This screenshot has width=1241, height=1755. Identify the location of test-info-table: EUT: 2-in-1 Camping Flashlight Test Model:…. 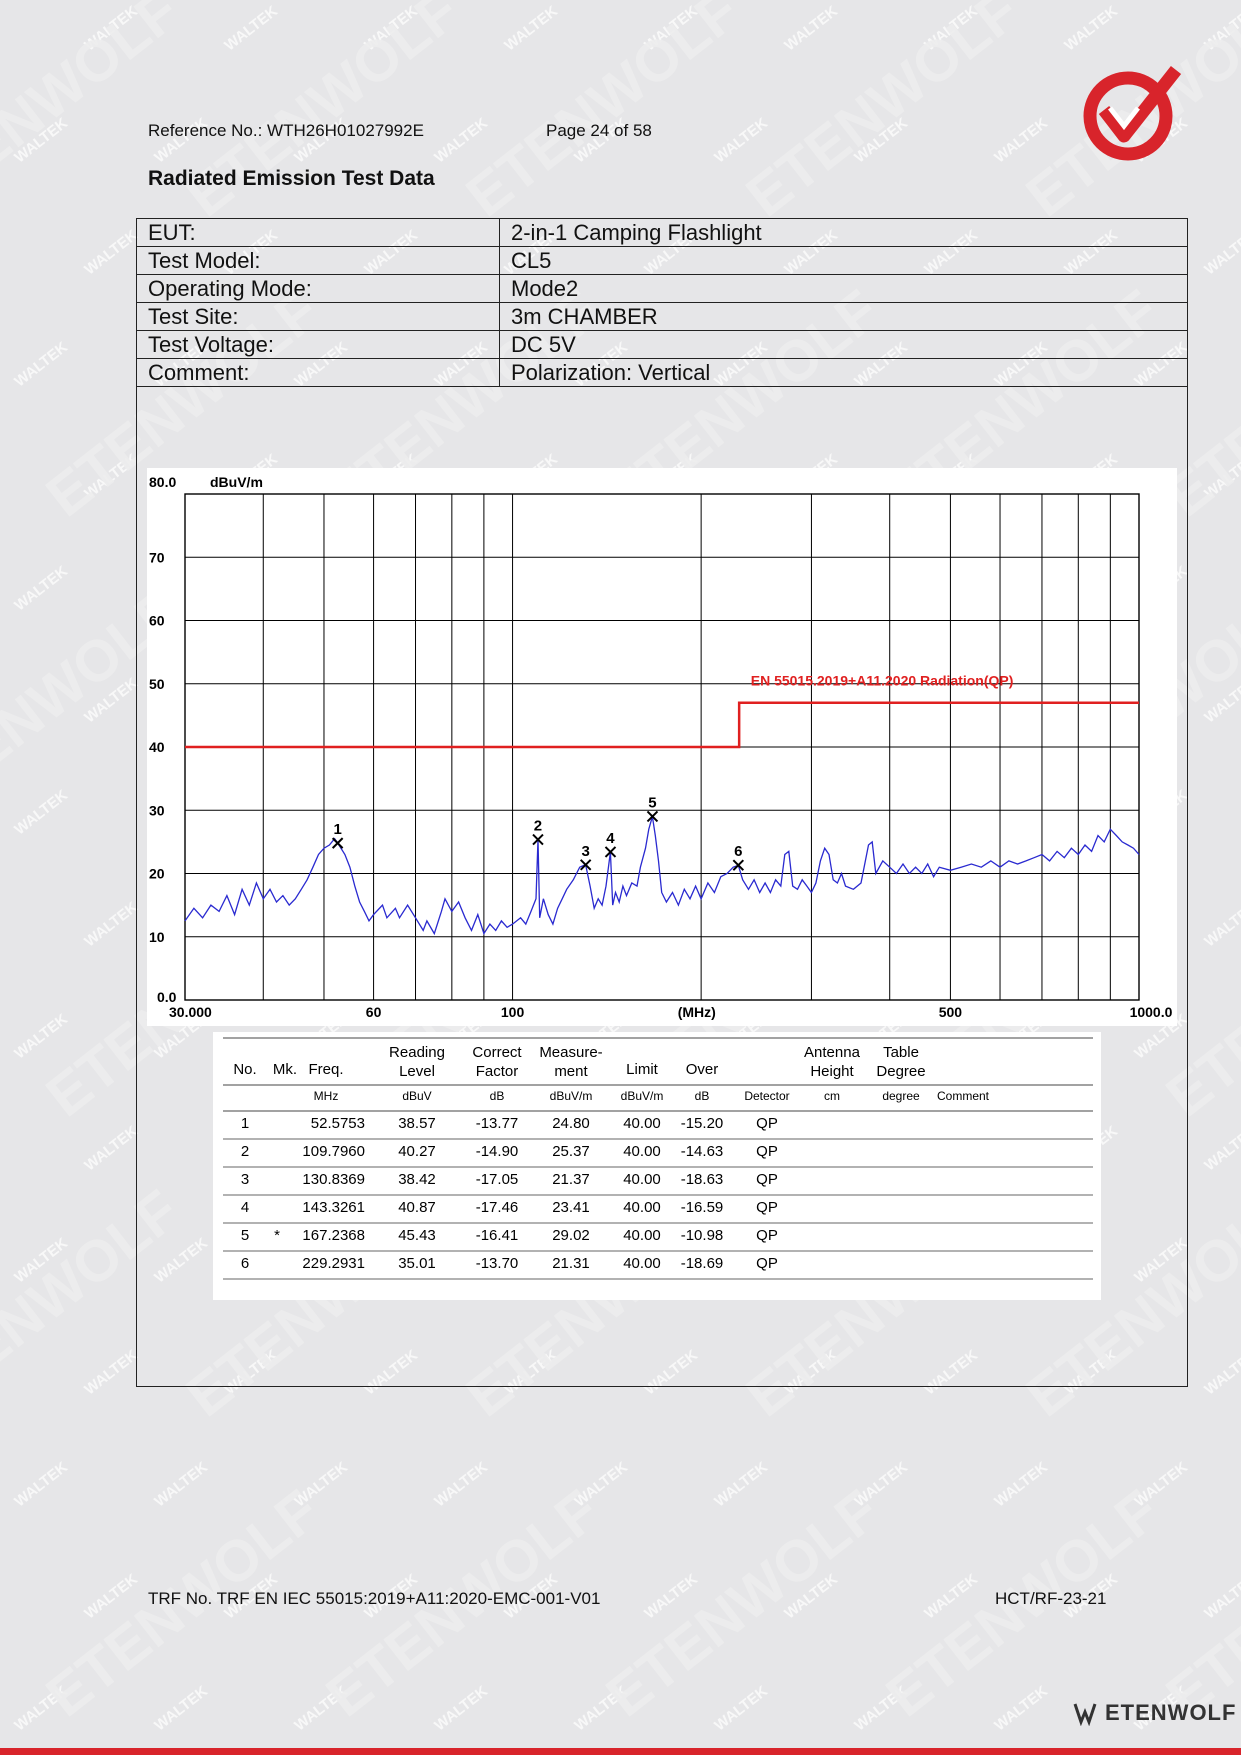
(662, 302).